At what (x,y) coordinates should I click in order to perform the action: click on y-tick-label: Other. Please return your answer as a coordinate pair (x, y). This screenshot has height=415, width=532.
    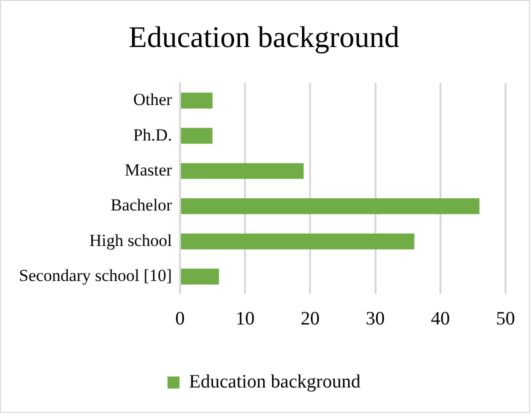
    Looking at the image, I should click on (152, 100).